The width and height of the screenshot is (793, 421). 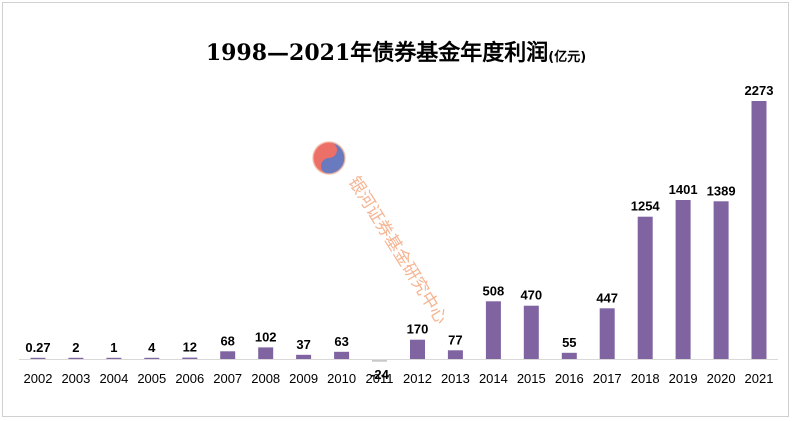 What do you see at coordinates (303, 344) in the screenshot?
I see `value-label-2009: 37` at bounding box center [303, 344].